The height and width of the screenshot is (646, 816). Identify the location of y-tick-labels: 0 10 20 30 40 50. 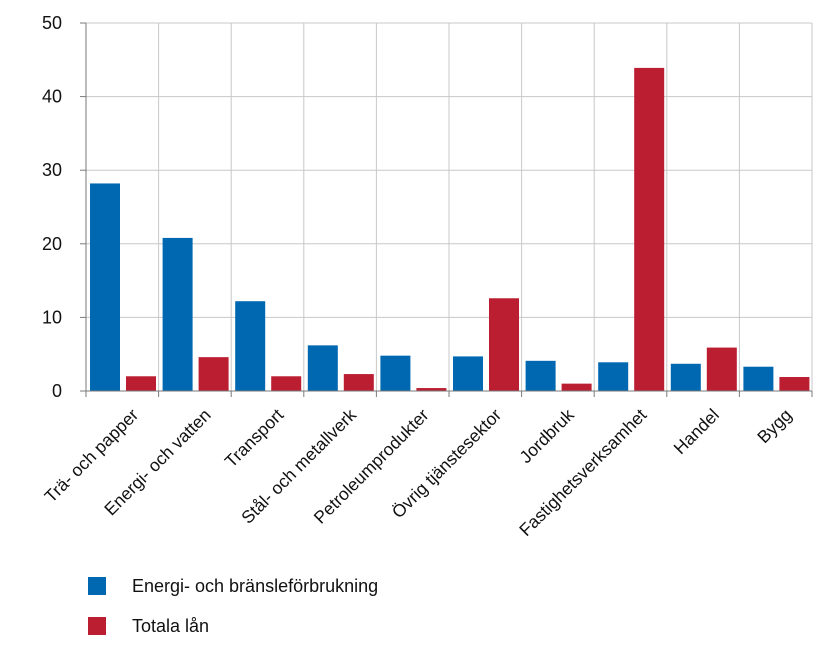
(52, 207).